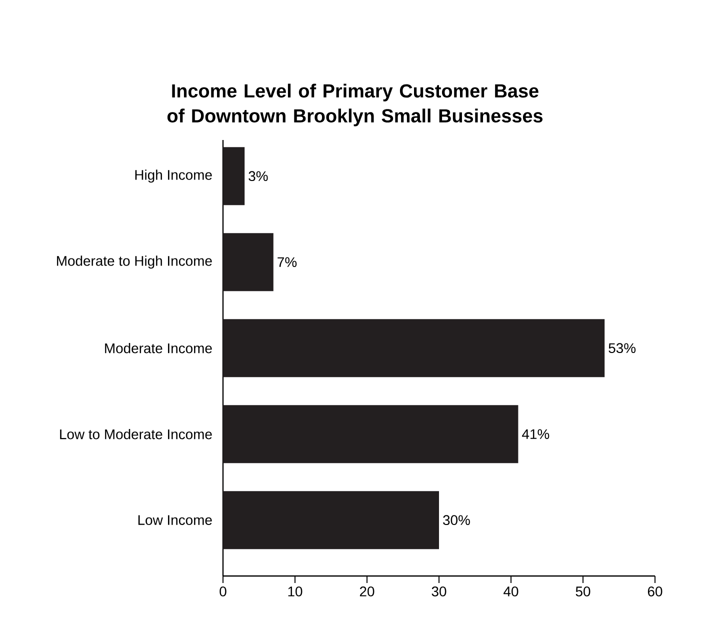 Image resolution: width=711 pixels, height=617 pixels. Describe the element at coordinates (536, 434) in the screenshot. I see `data-label: 41%` at that location.